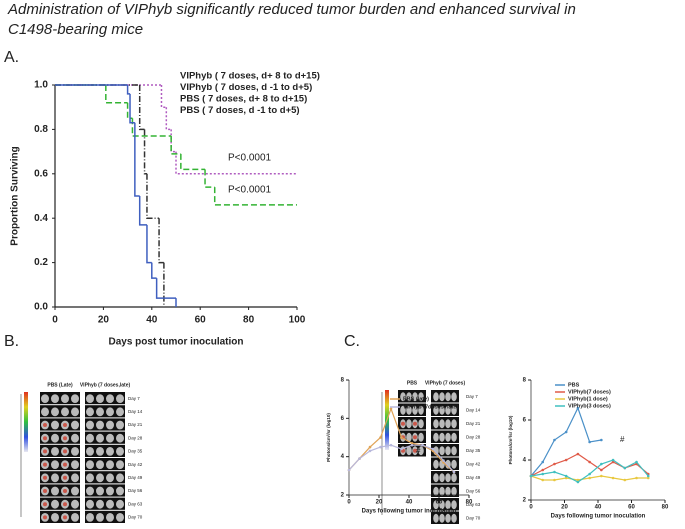 Image resolution: width=685 pixels, height=529 pixels. Describe the element at coordinates (135, 490) in the screenshot. I see `image-row-label: Day 56` at that location.